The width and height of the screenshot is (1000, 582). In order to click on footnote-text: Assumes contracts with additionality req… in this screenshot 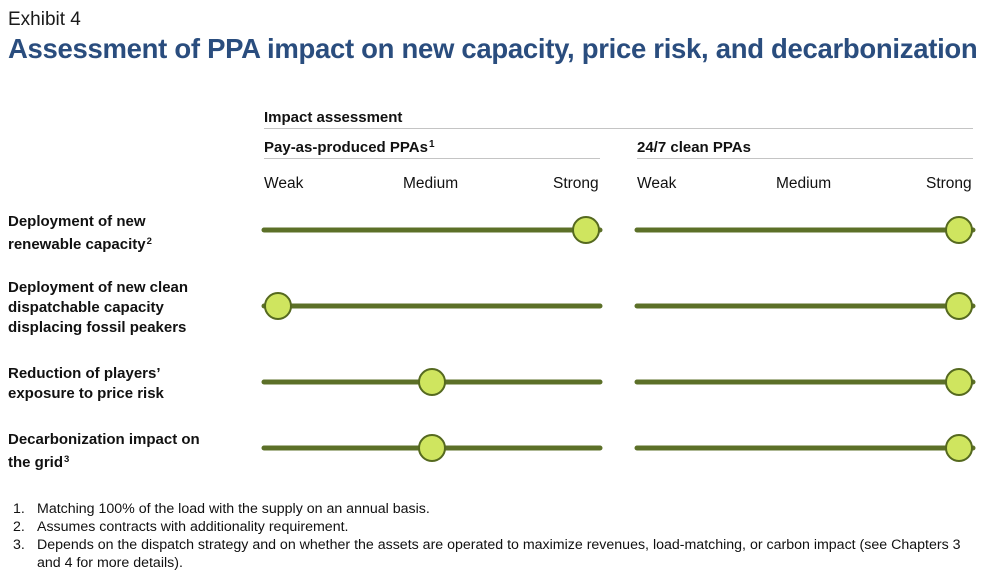, I will do `click(193, 527)`.